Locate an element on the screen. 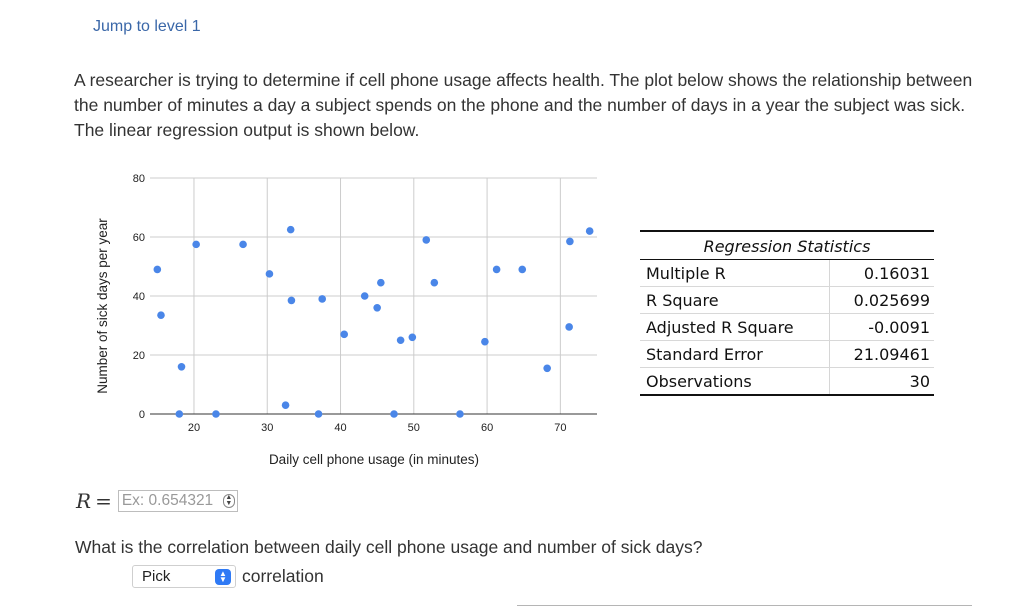 This screenshot has width=1024, height=608. correlation-suffix: correlation is located at coordinates (283, 576).